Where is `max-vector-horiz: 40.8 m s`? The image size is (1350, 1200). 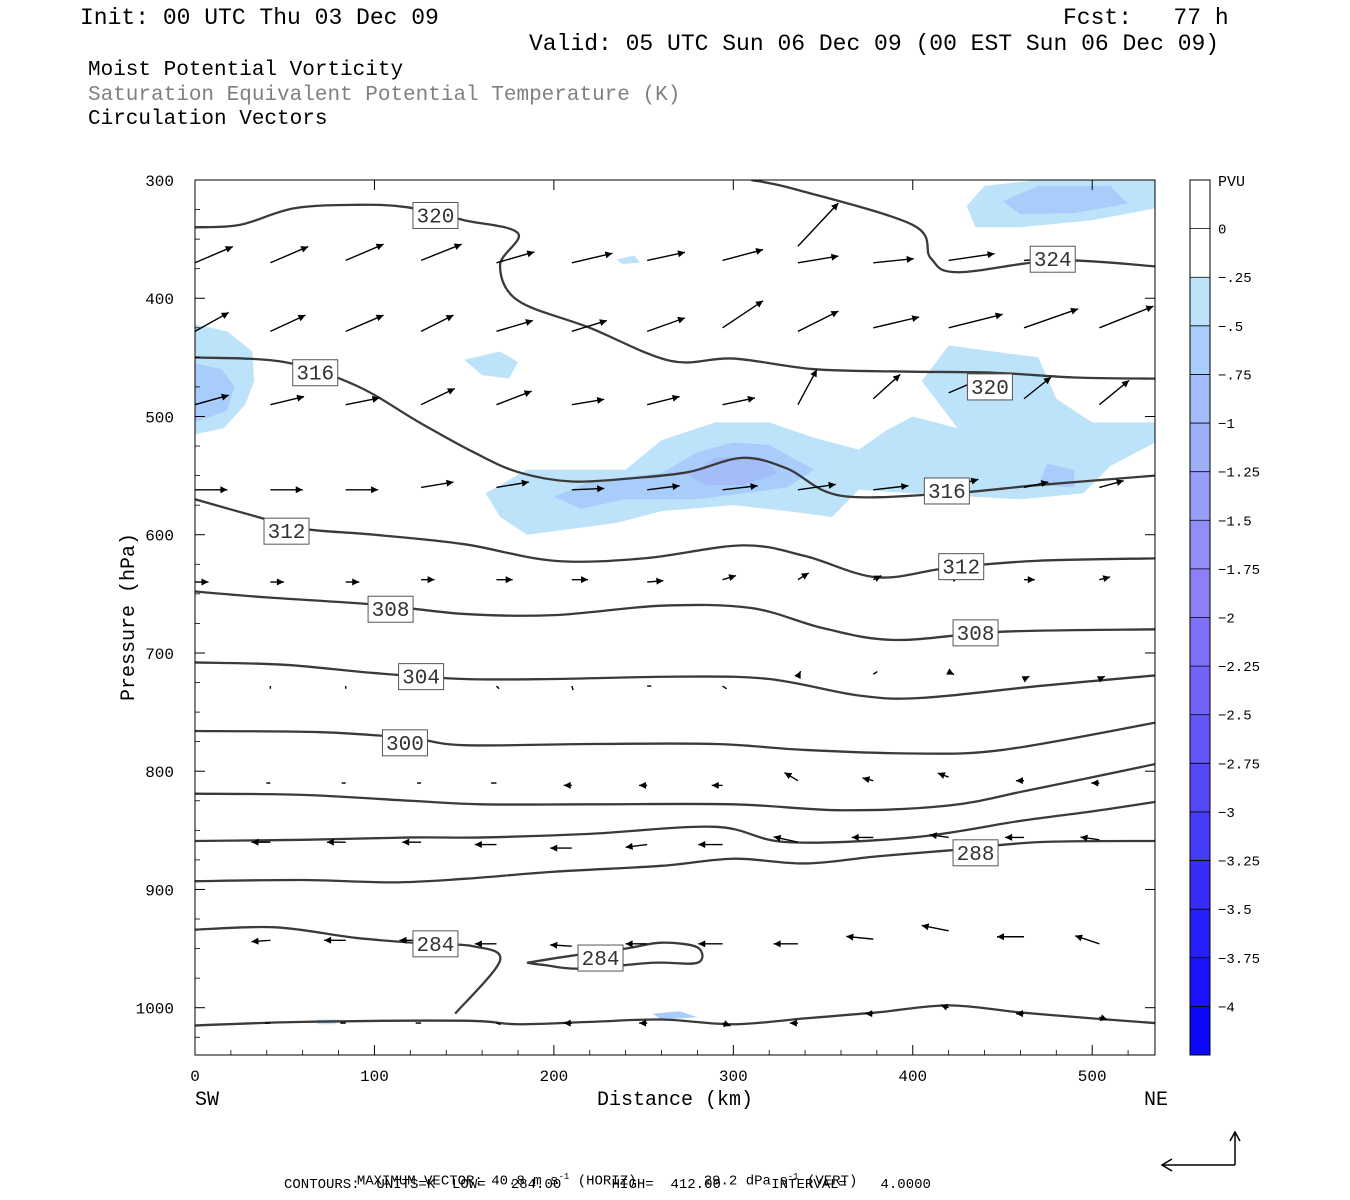
max-vector-horiz: 40.8 m s is located at coordinates (525, 1181).